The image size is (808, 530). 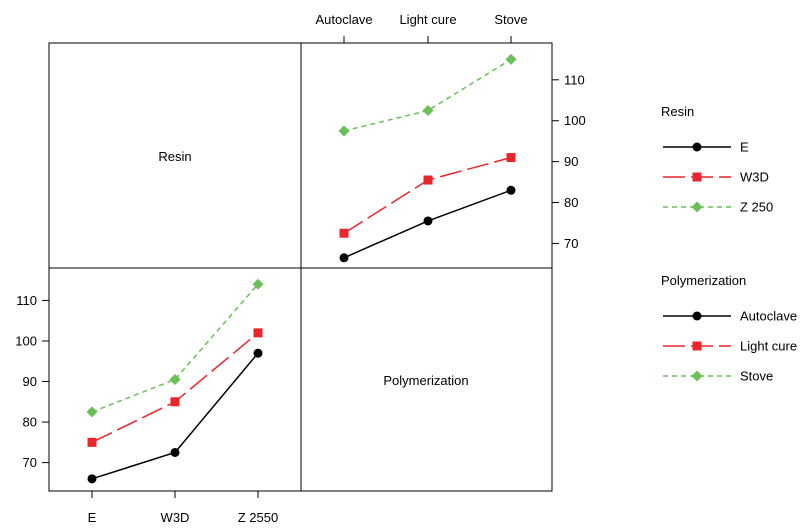 I want to click on legend-title: Resin, so click(x=677, y=111).